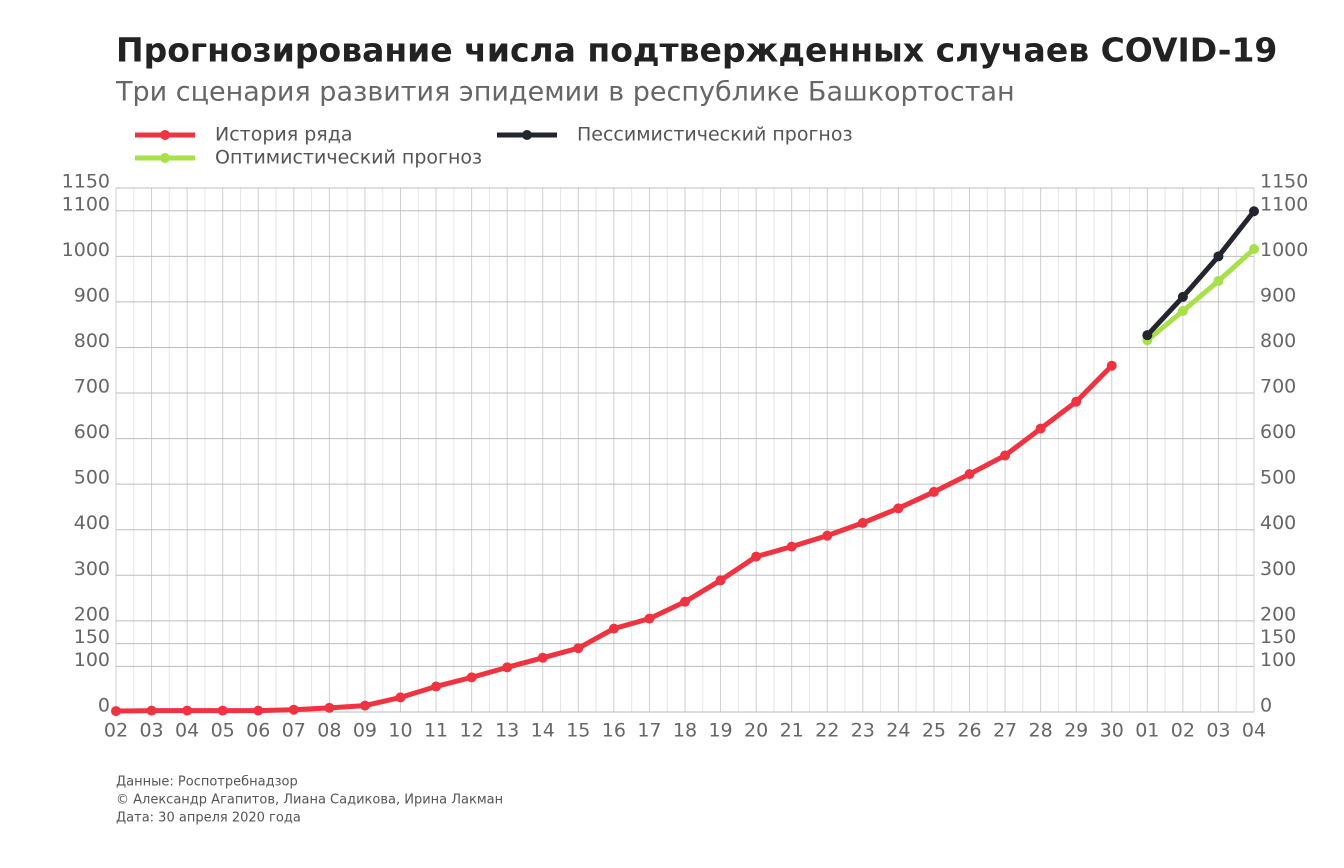 This screenshot has height=868, width=1344. What do you see at coordinates (1278, 660) in the screenshot?
I see `y2-tick-label: 100` at bounding box center [1278, 660].